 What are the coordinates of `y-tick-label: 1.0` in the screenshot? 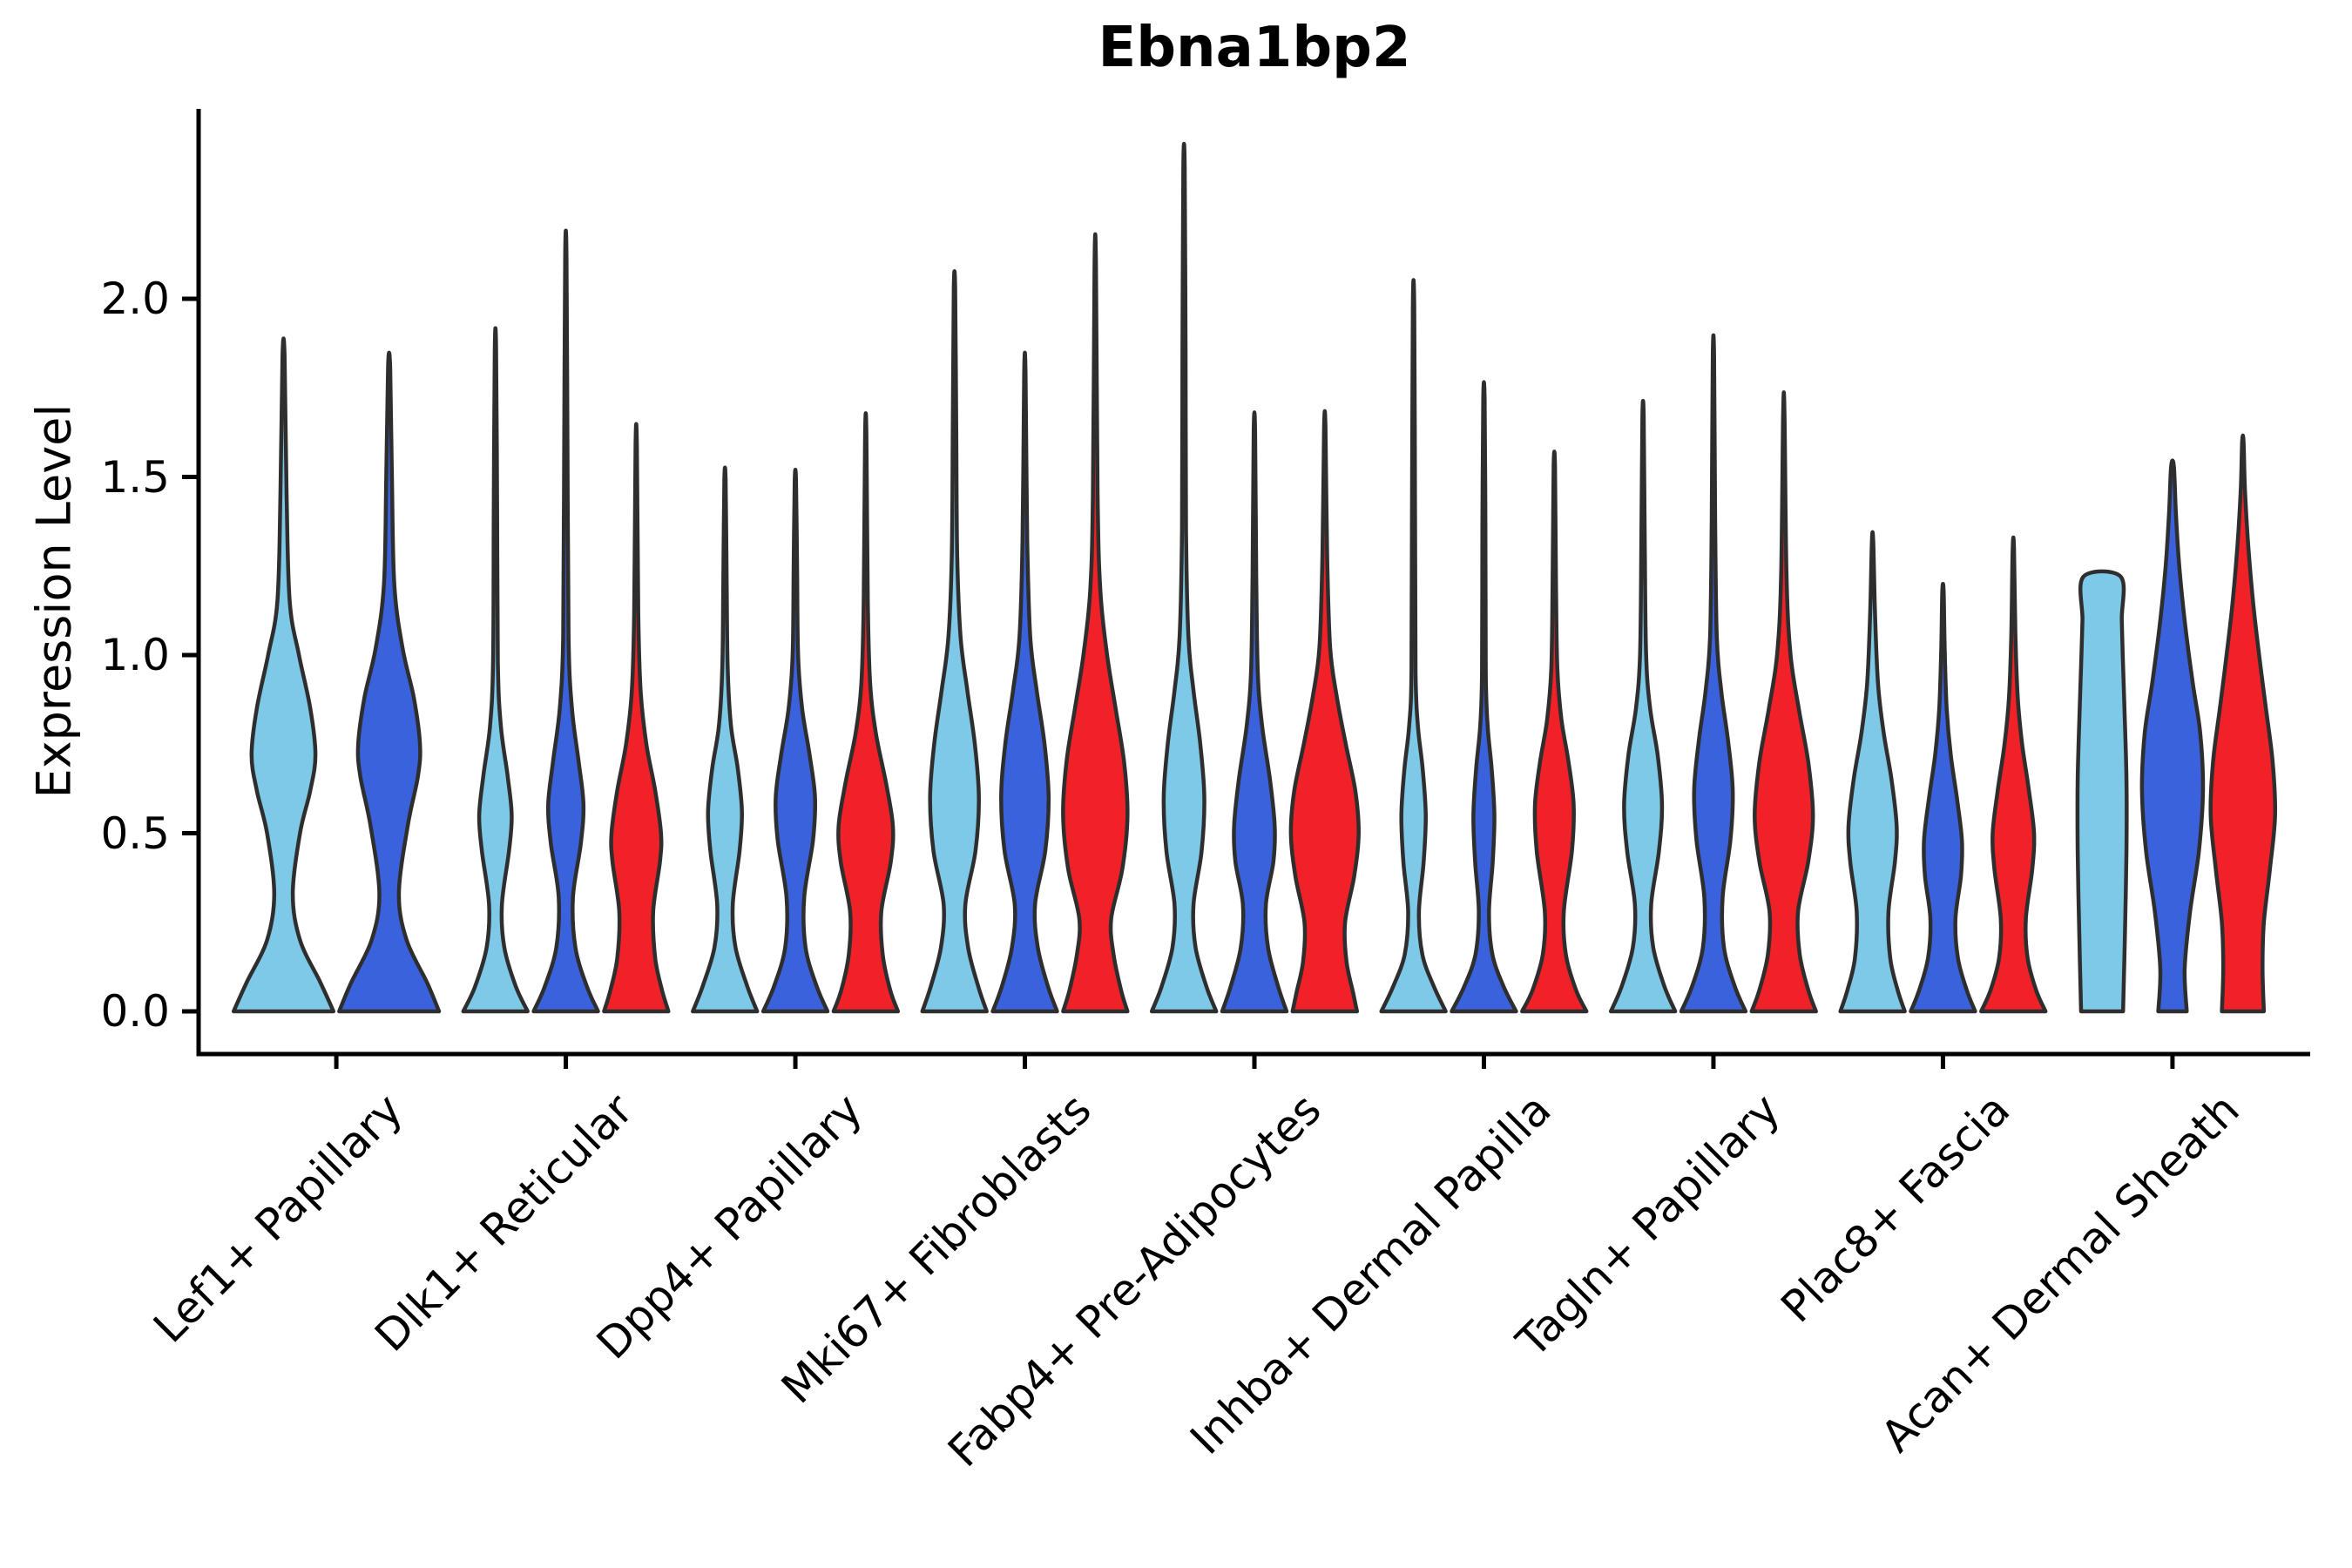 It's located at (135, 655).